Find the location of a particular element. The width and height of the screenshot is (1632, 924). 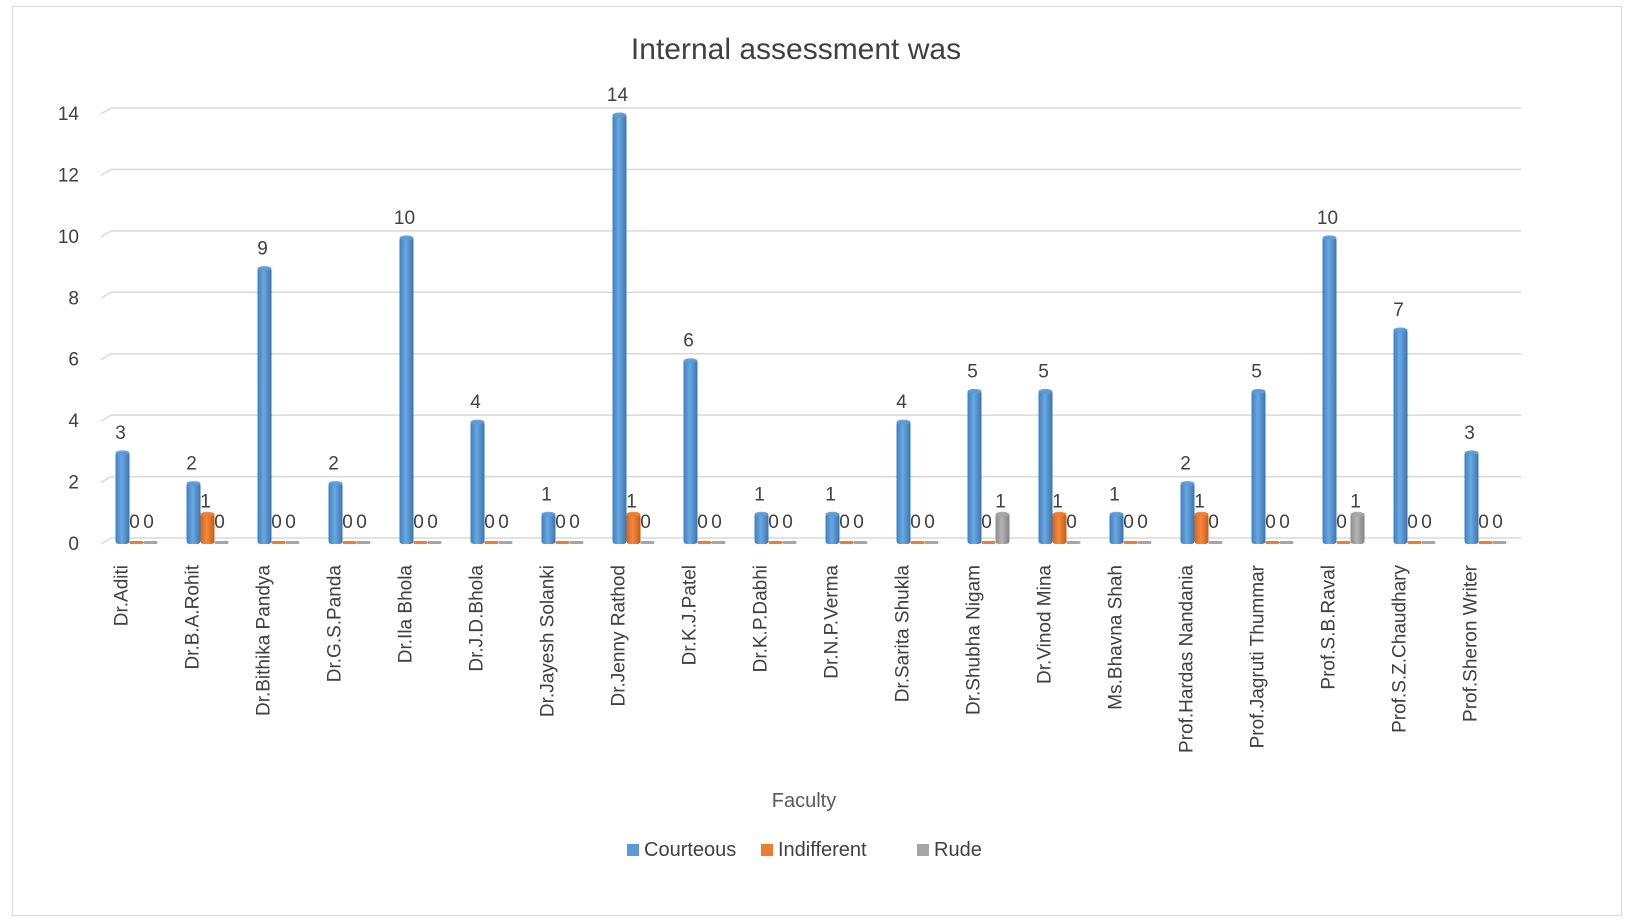

x-tick-label: Prof.S.Z.Chaudhary is located at coordinates (1400, 649).